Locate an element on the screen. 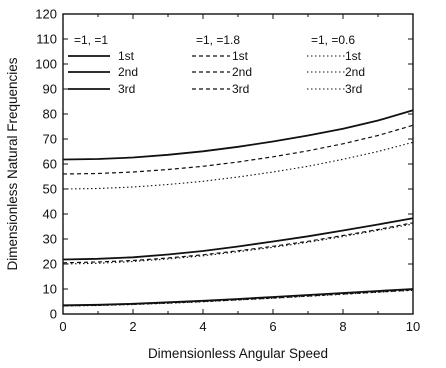 Image resolution: width=446 pixels, height=368 pixels. y-tick-label: 60 is located at coordinates (50, 164).